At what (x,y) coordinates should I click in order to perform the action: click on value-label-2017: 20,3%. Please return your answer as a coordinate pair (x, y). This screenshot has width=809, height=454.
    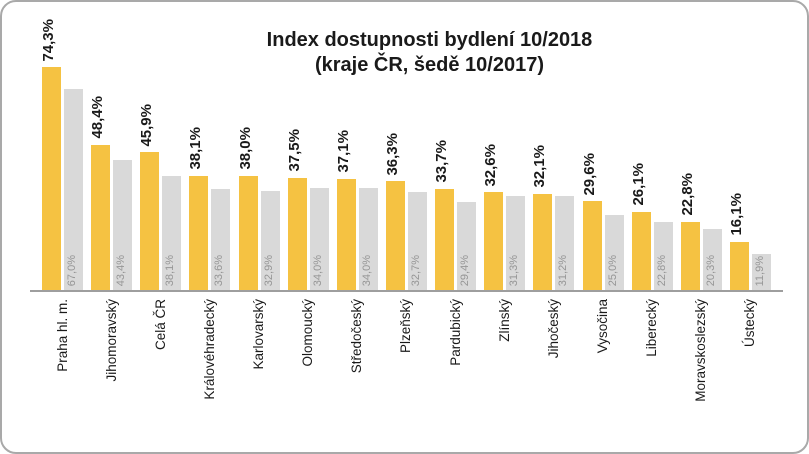
    Looking at the image, I should click on (710, 270).